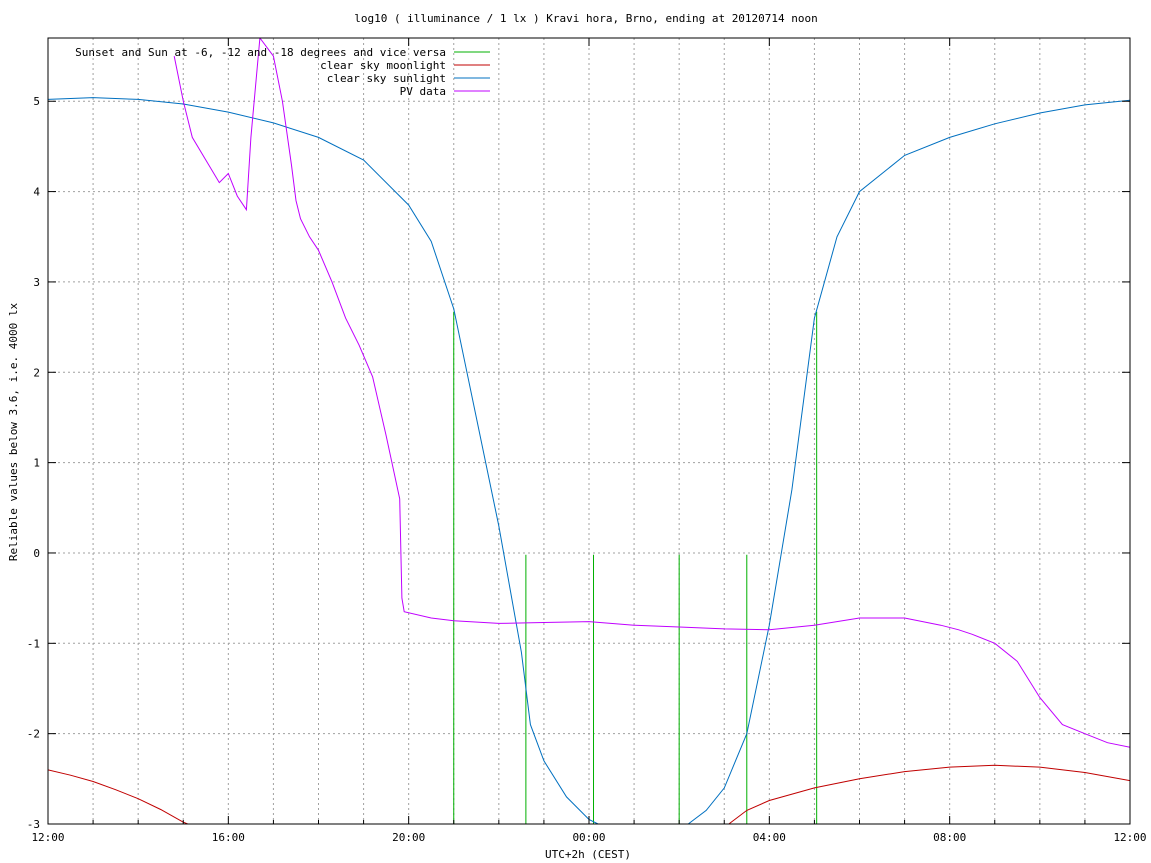 The image size is (1151, 863). I want to click on y-tick-label: 5, so click(36, 101).